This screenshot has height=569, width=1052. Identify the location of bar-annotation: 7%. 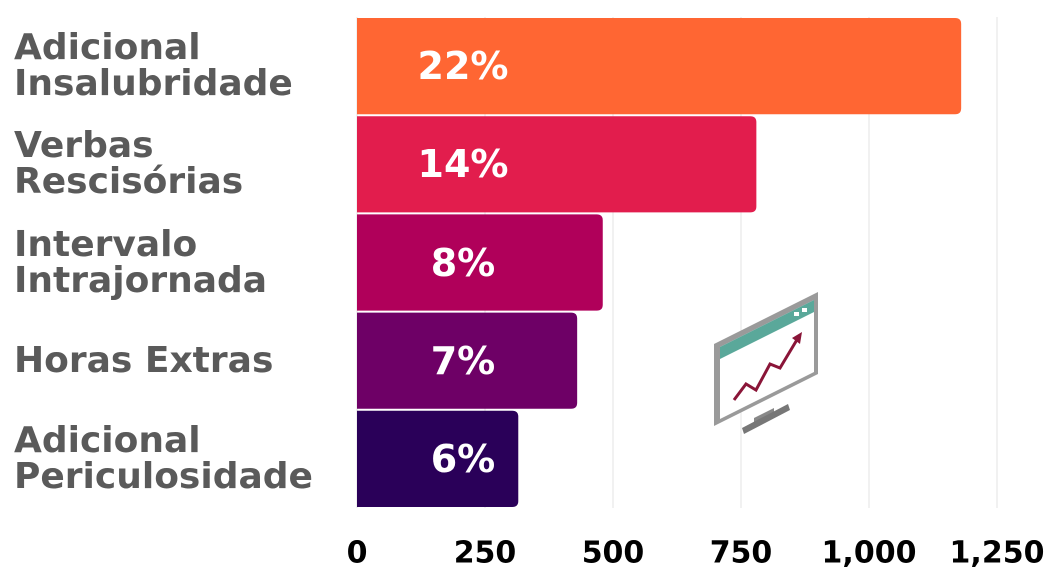
(463, 360).